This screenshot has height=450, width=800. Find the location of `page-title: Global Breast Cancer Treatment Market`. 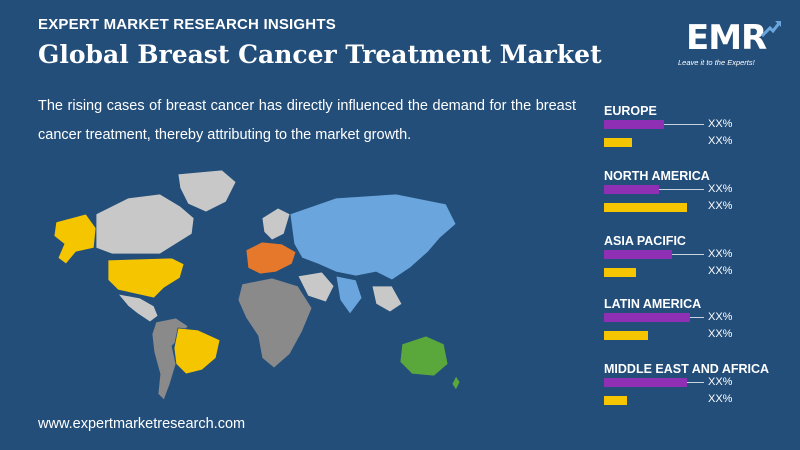

page-title: Global Breast Cancer Treatment Market is located at coordinates (320, 54).